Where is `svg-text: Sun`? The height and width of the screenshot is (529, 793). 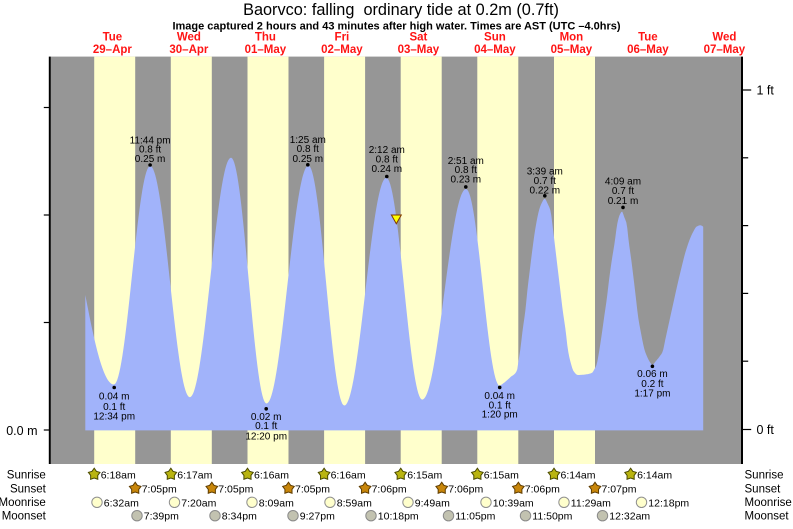
svg-text: Sun is located at coordinates (495, 38).